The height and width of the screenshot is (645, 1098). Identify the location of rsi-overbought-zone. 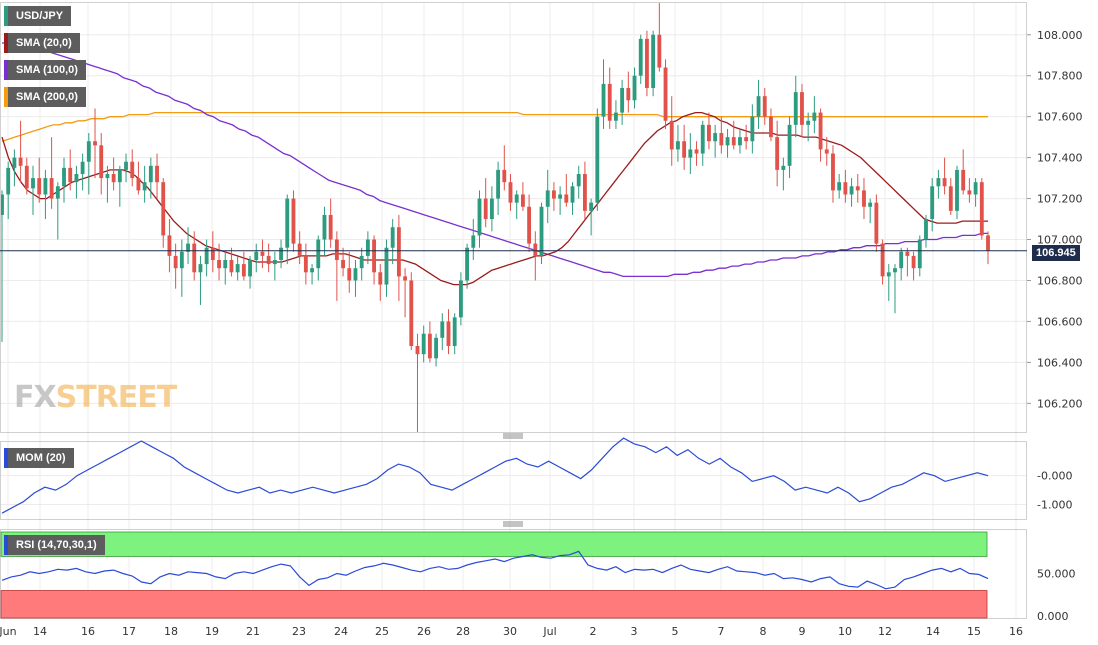
(494, 544).